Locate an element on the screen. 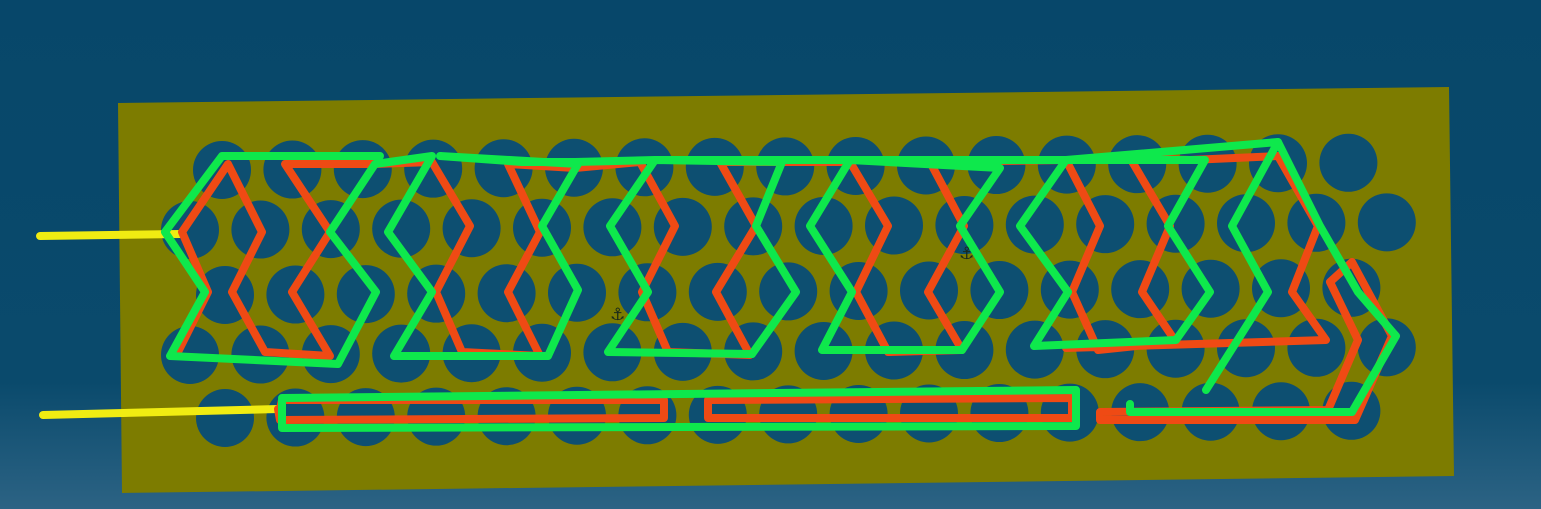  green-bottom-loop is located at coordinates (679, 409).